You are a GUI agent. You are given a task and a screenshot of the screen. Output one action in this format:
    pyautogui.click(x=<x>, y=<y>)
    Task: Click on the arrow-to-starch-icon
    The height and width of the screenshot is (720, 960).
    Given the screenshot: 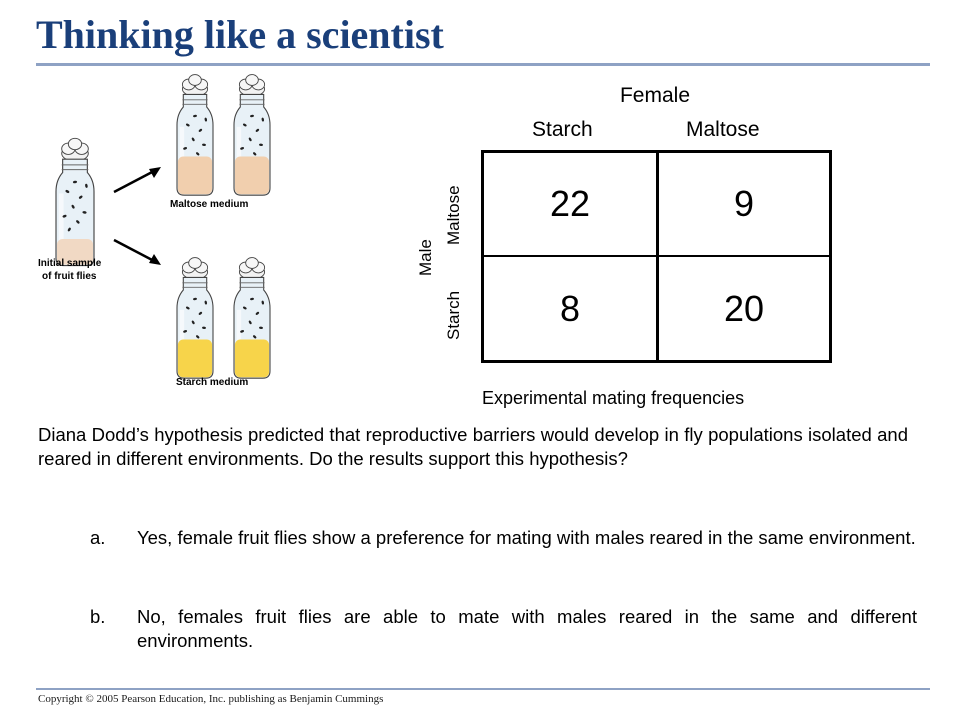 What is the action you would take?
    pyautogui.click(x=137, y=251)
    